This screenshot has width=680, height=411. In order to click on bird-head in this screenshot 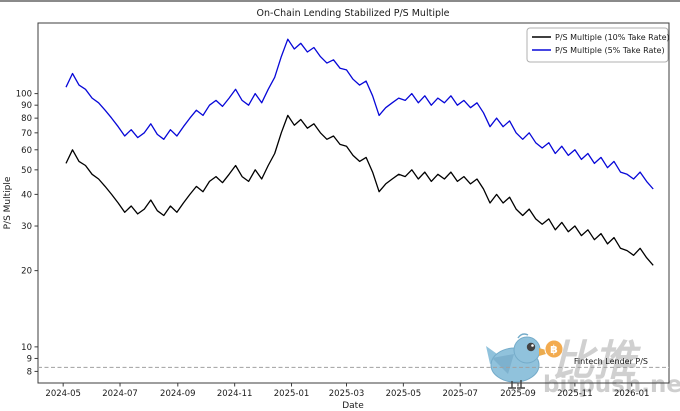, I will do `click(527, 350)`.